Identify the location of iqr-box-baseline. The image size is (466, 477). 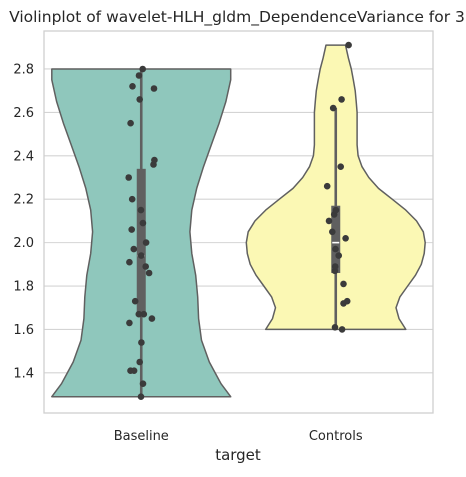
(141, 242).